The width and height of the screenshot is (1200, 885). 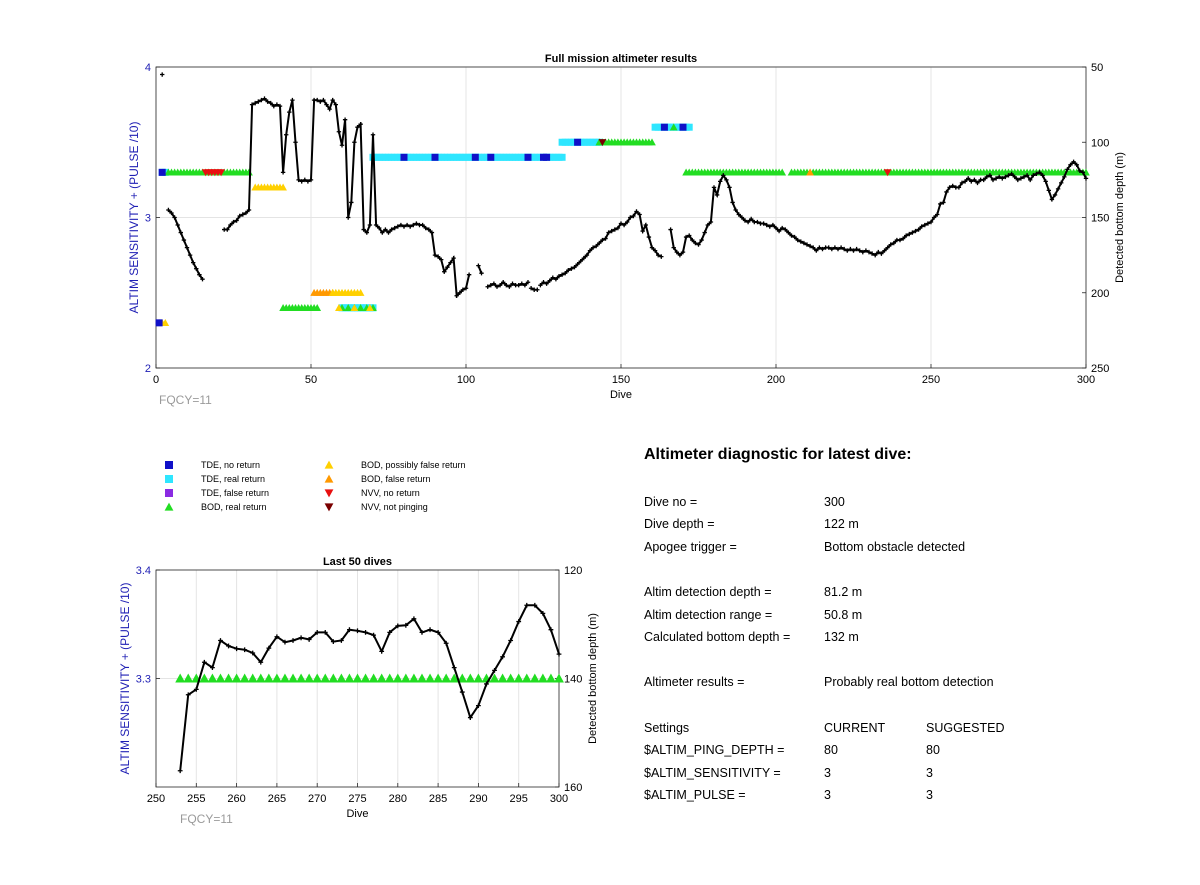 What do you see at coordinates (148, 369) in the screenshot?
I see `y-tick-label-left: 2` at bounding box center [148, 369].